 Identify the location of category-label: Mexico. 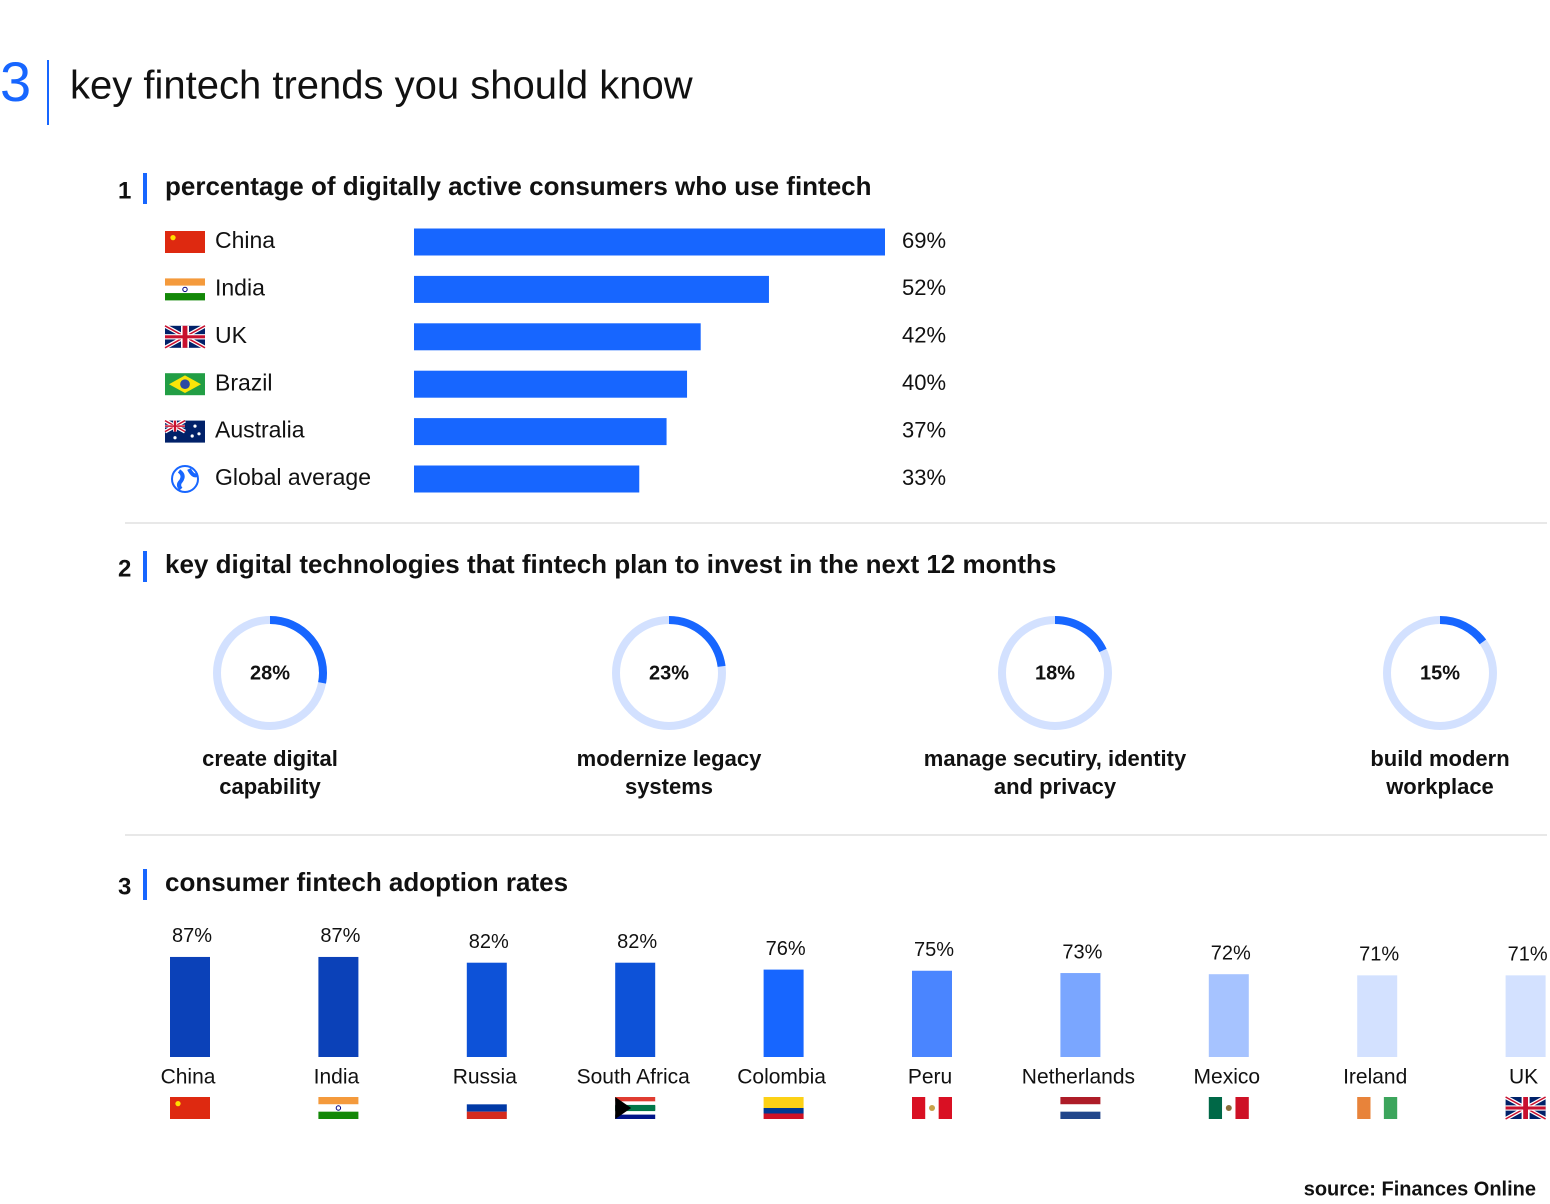
(1227, 1077).